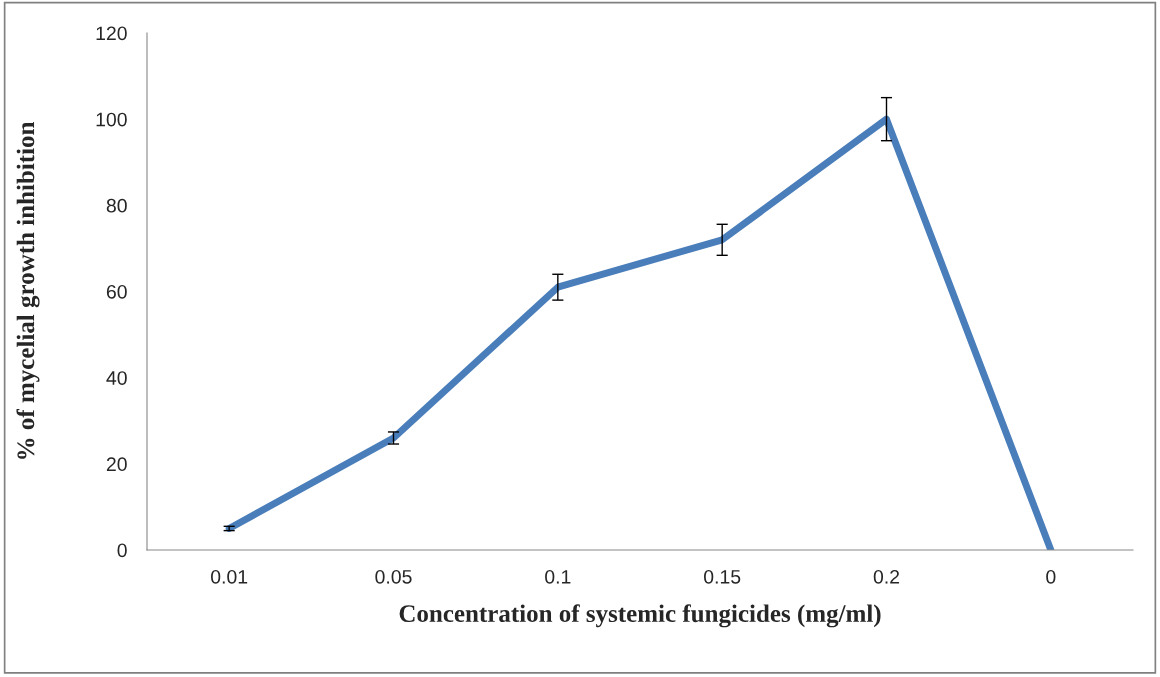 The image size is (1160, 677). Describe the element at coordinates (722, 576) in the screenshot. I see `x-tick-label: 0.15` at that location.